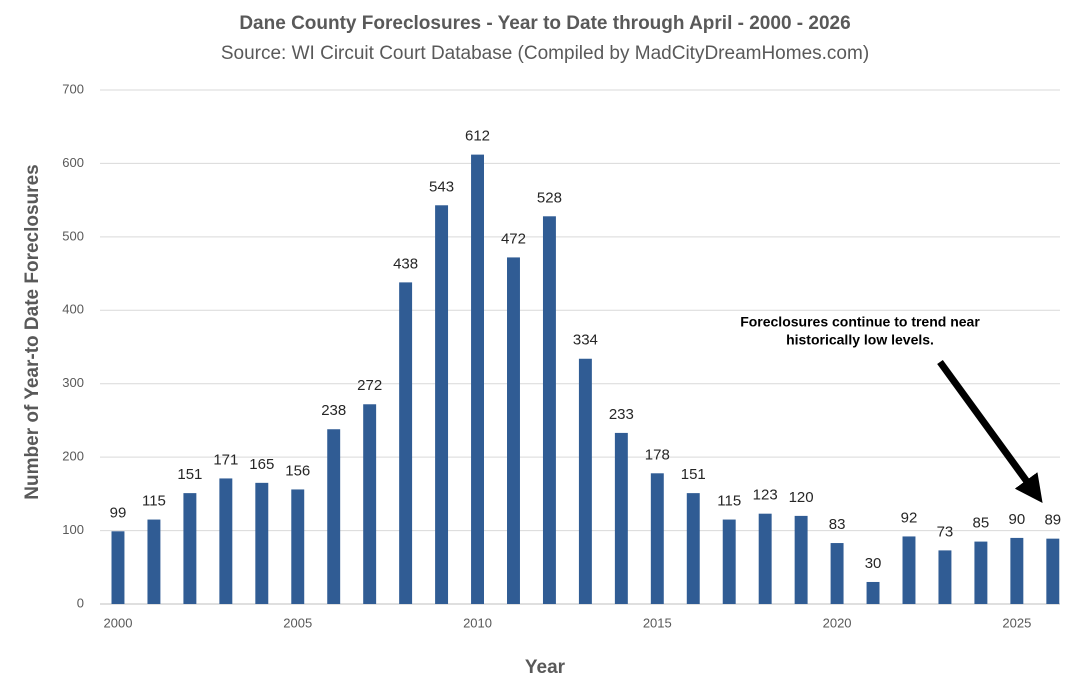 The height and width of the screenshot is (696, 1079). What do you see at coordinates (621, 414) in the screenshot?
I see `data-label: 233` at bounding box center [621, 414].